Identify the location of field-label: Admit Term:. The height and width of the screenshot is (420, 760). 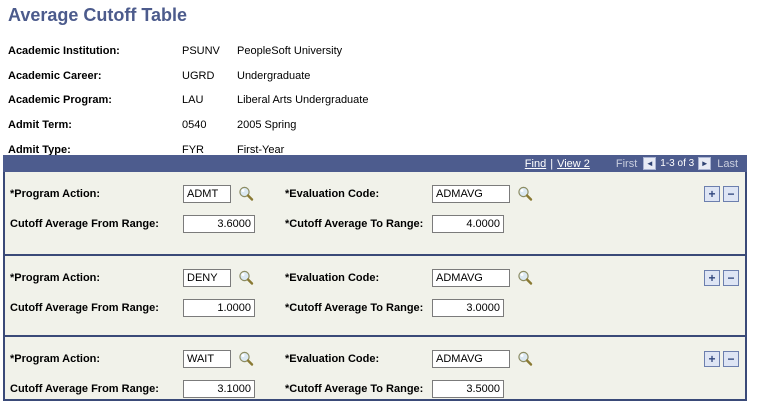
(40, 125).